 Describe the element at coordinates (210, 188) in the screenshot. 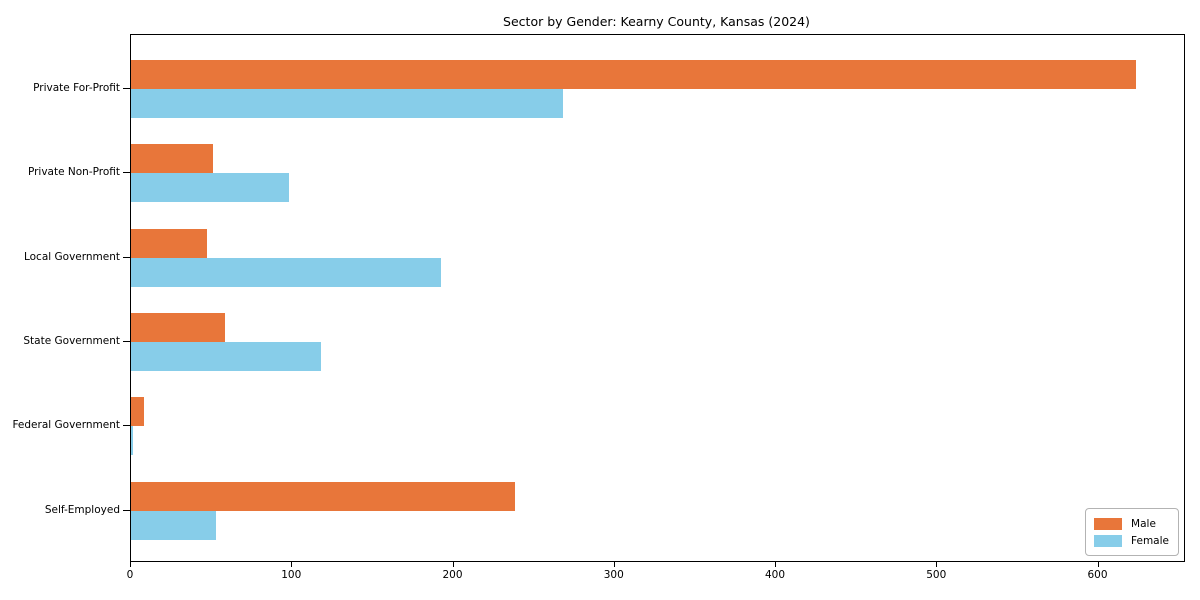

I see `bar-female-private-non-profit` at that location.